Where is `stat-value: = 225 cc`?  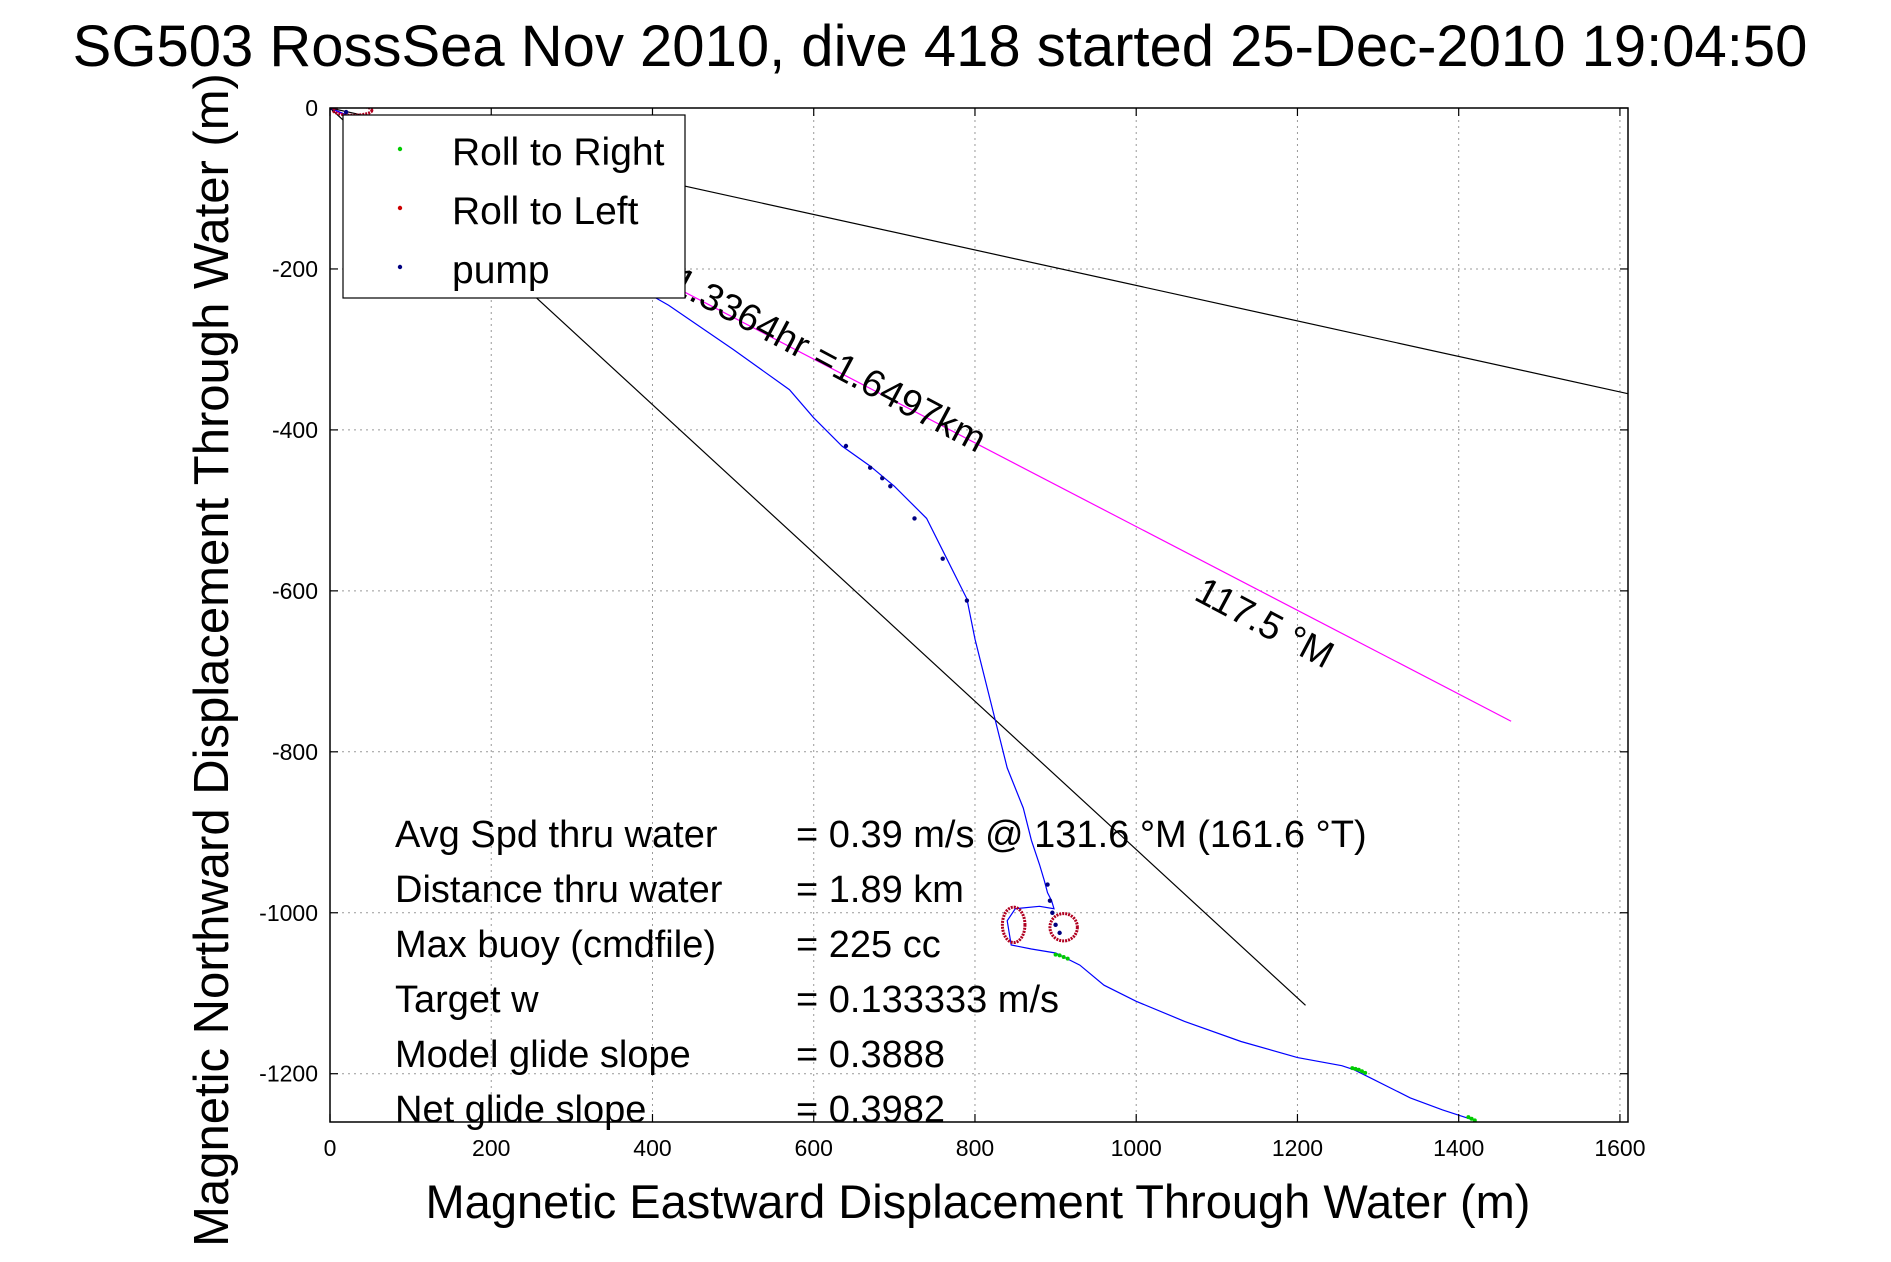 stat-value: = 225 cc is located at coordinates (868, 945).